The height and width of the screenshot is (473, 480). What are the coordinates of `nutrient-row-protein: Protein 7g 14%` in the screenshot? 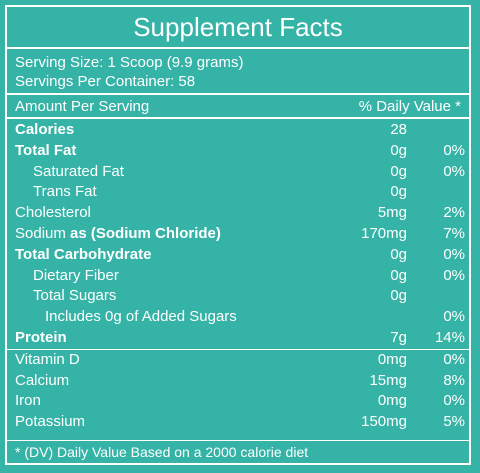 It's located at (238, 338).